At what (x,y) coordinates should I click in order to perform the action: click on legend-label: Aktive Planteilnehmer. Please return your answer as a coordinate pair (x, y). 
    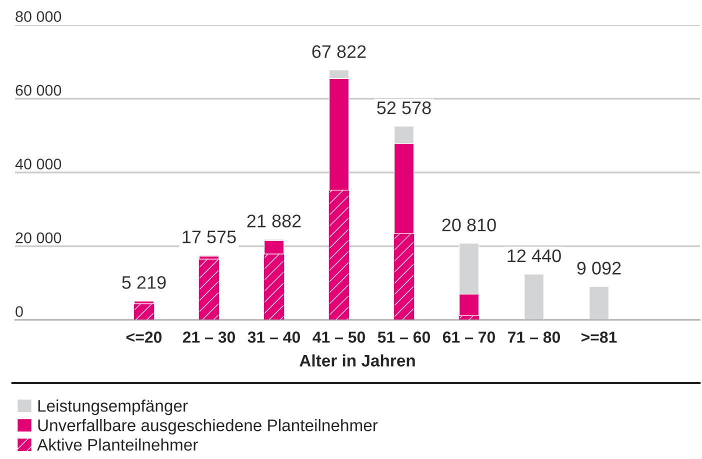
    Looking at the image, I should click on (117, 444).